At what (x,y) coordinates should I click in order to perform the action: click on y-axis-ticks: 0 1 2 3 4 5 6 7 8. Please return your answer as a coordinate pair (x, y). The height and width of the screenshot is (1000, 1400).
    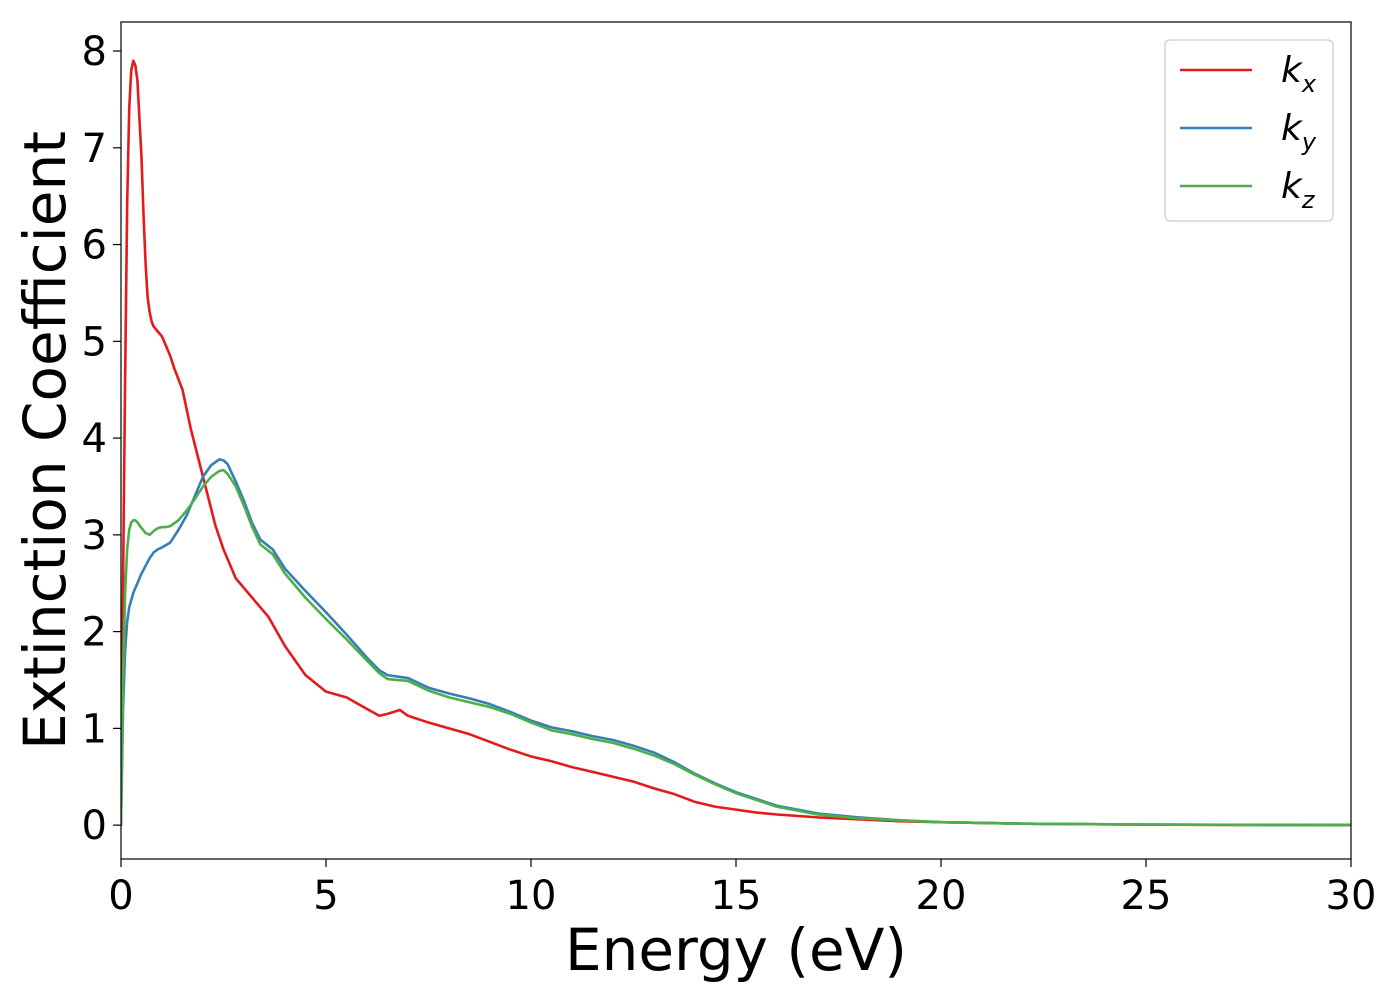
    Looking at the image, I should click on (101, 439).